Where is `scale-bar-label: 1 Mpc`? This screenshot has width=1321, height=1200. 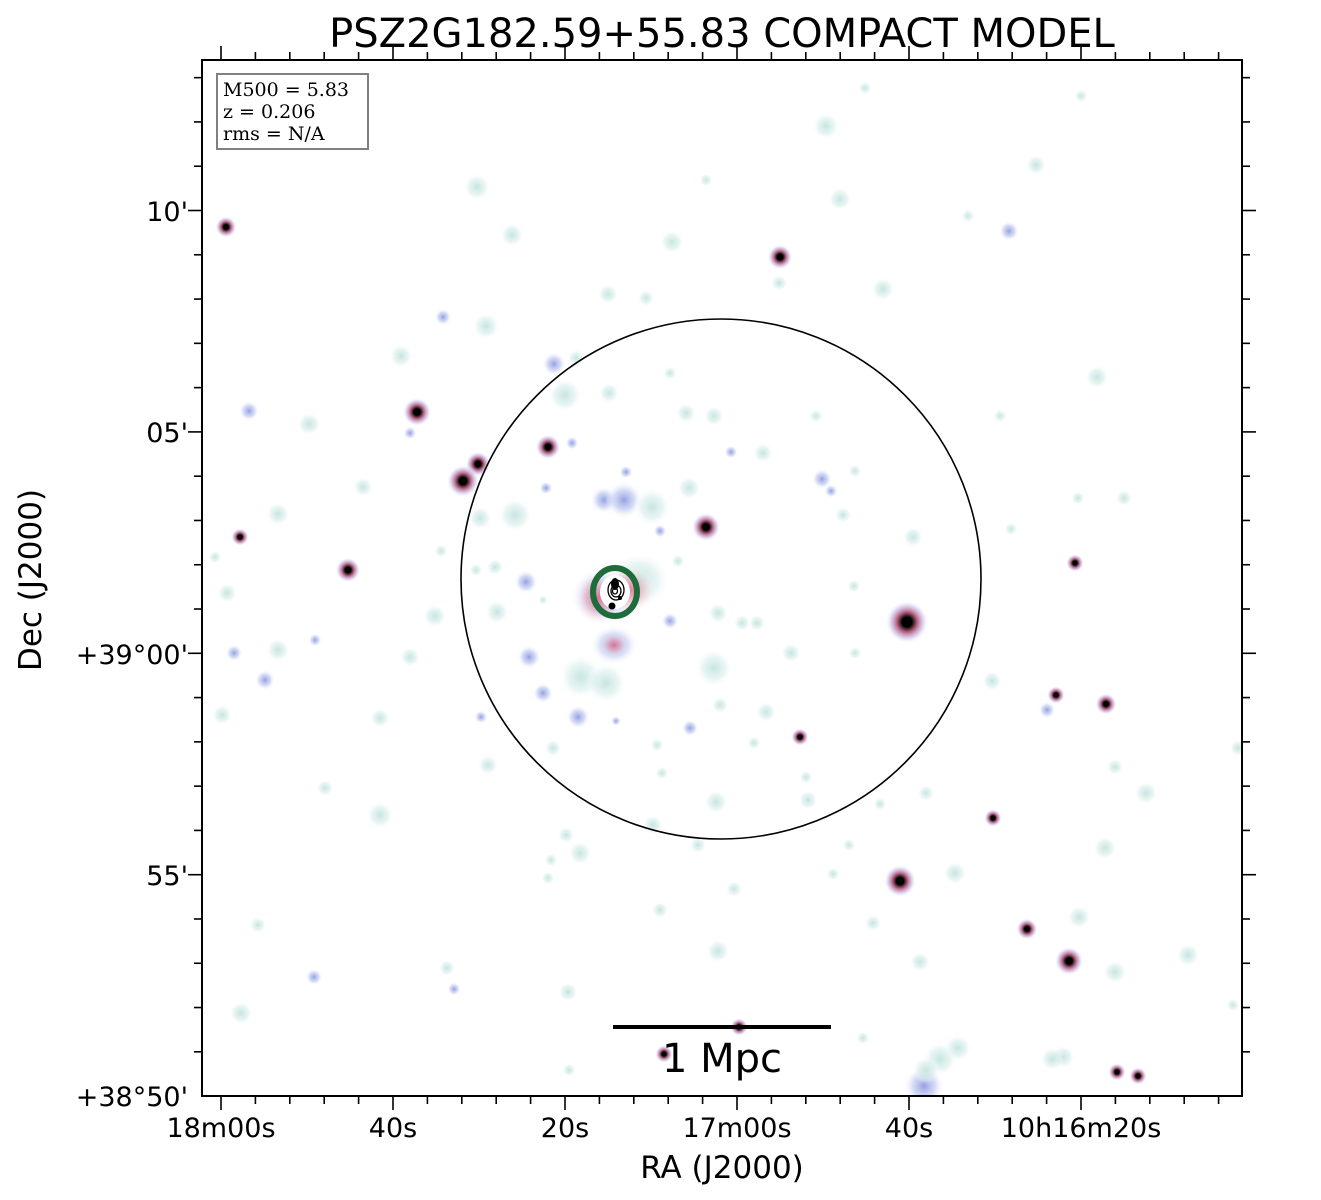 scale-bar-label: 1 Mpc is located at coordinates (722, 1059).